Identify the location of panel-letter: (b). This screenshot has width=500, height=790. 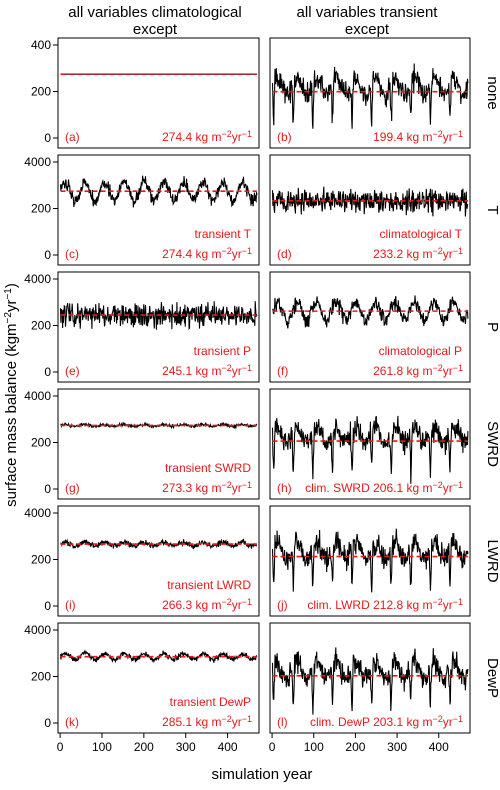
(284, 137).